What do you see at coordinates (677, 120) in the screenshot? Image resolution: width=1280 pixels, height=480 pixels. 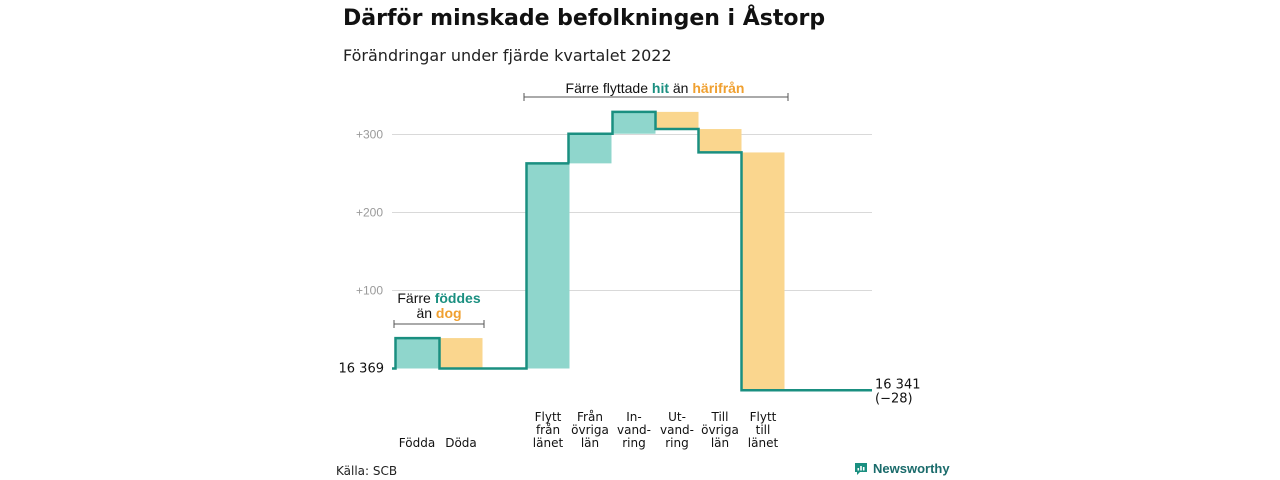 I see `bar-ut--vand--ring` at bounding box center [677, 120].